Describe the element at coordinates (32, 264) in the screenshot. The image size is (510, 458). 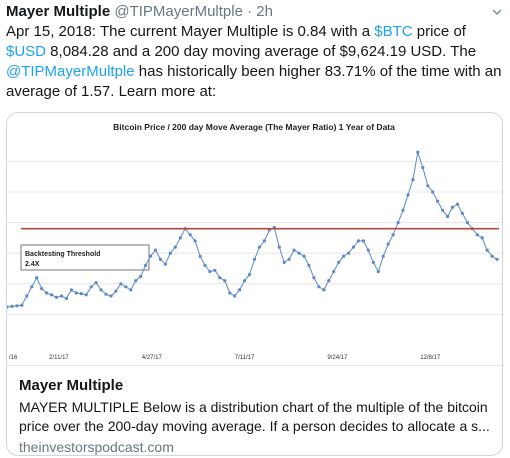
I see `threshold-value-label: 2.4X` at that location.